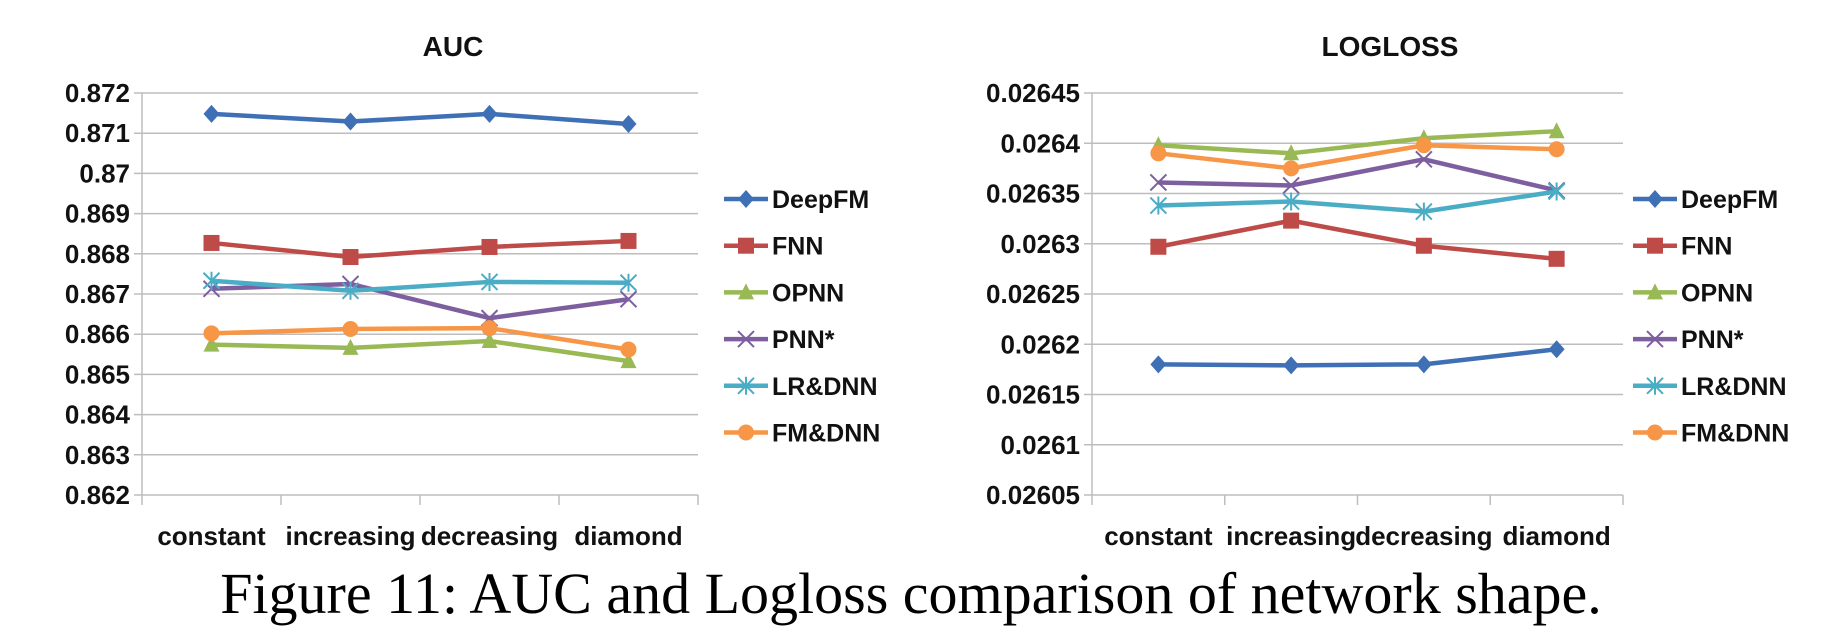 This screenshot has width=1822, height=644. I want to click on x-tick-label: decreasing, so click(489, 536).